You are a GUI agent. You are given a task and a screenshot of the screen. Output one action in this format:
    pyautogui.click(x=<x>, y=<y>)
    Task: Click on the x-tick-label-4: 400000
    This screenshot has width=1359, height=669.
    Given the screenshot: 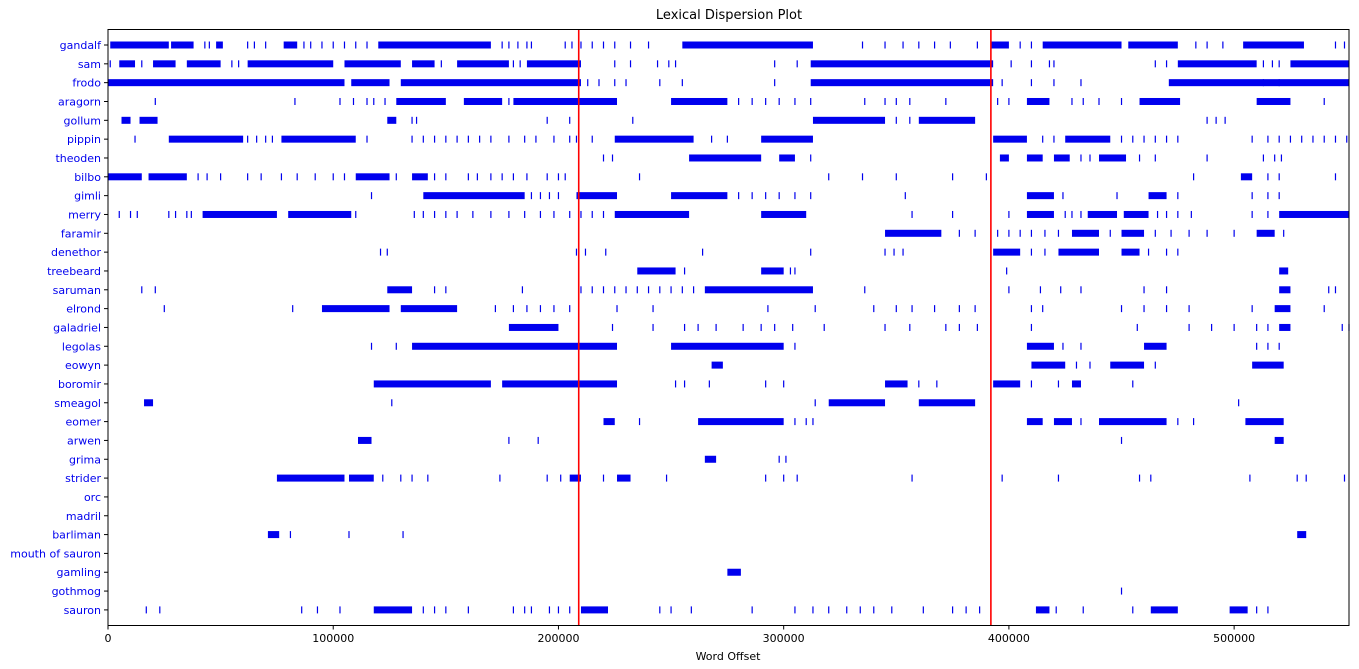 What is the action you would take?
    pyautogui.click(x=1009, y=638)
    